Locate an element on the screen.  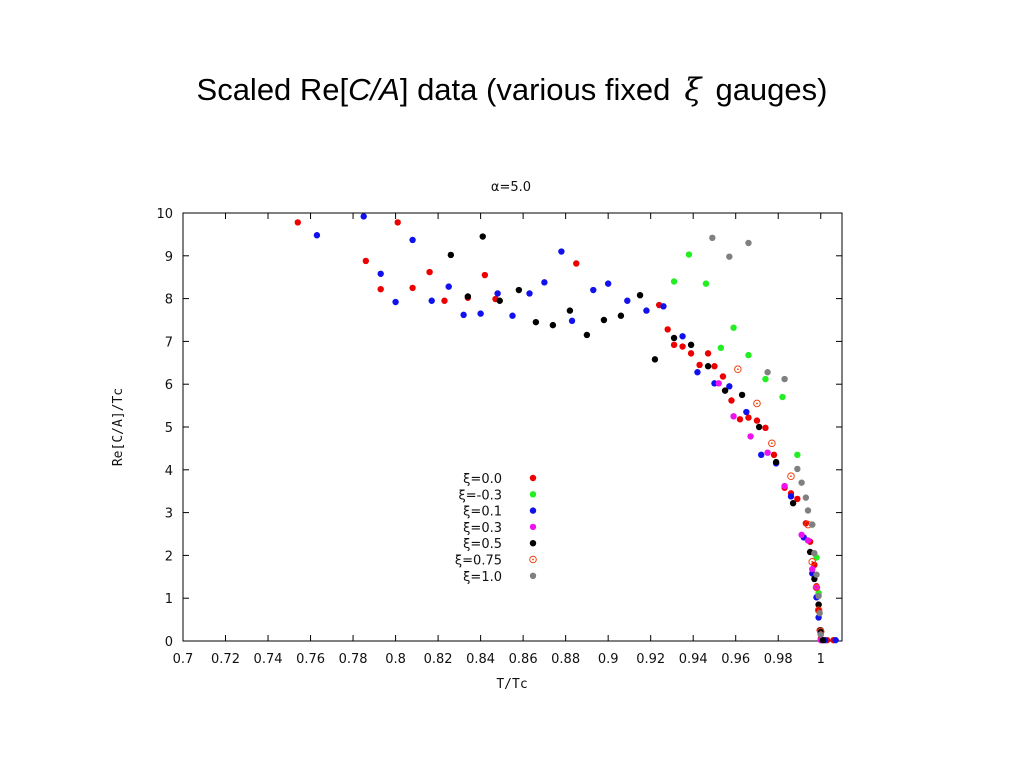
y-tick-label: 4 is located at coordinates (169, 471).